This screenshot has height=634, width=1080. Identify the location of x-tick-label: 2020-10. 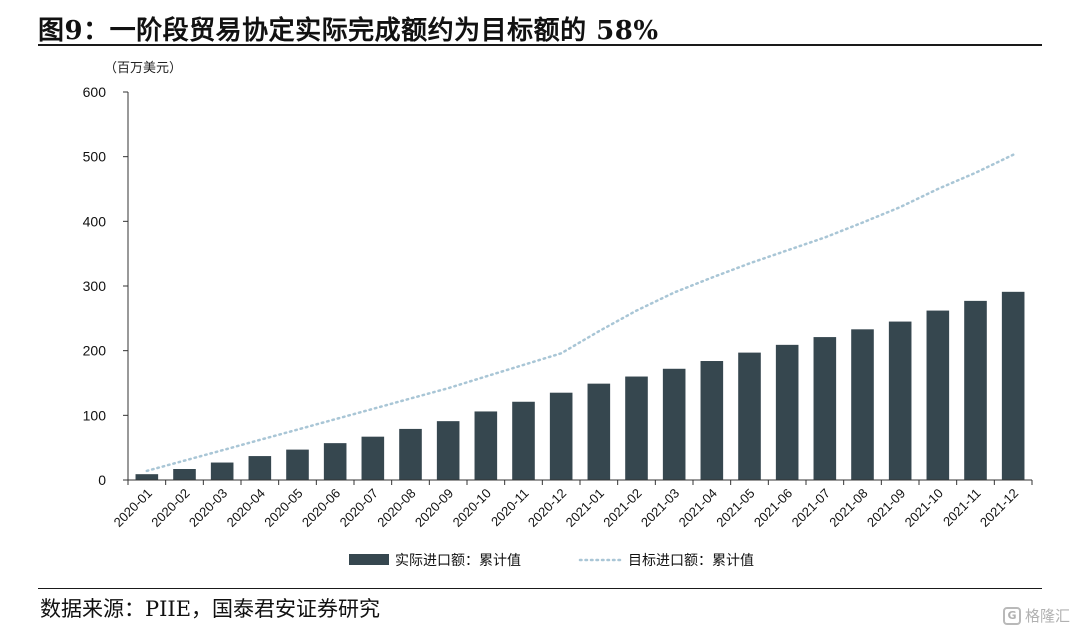
(472, 508).